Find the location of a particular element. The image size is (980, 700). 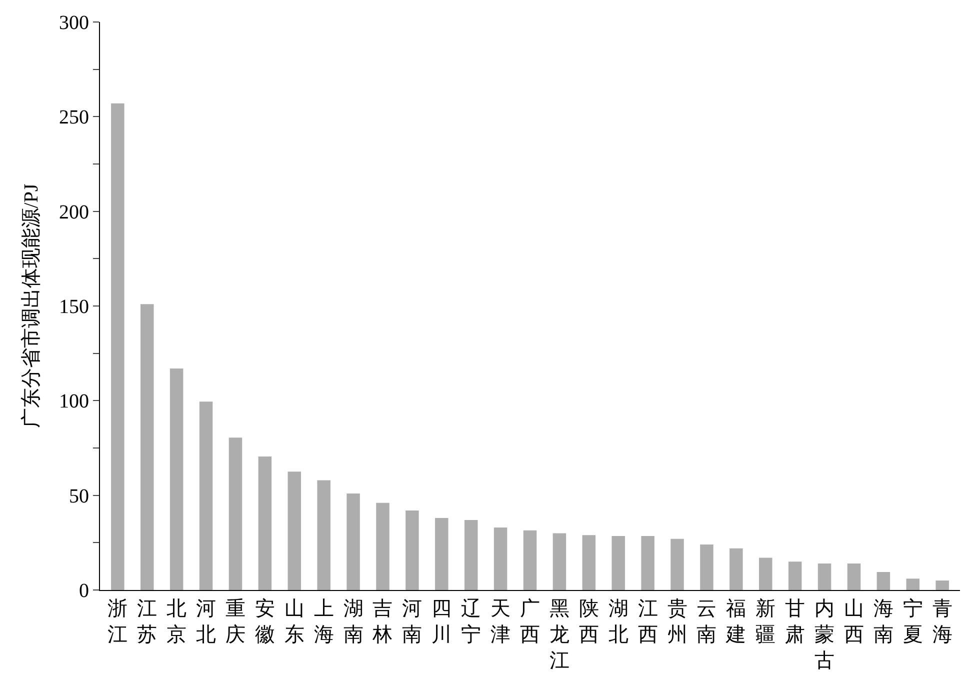

x-tick-label: 北京 is located at coordinates (176, 622).